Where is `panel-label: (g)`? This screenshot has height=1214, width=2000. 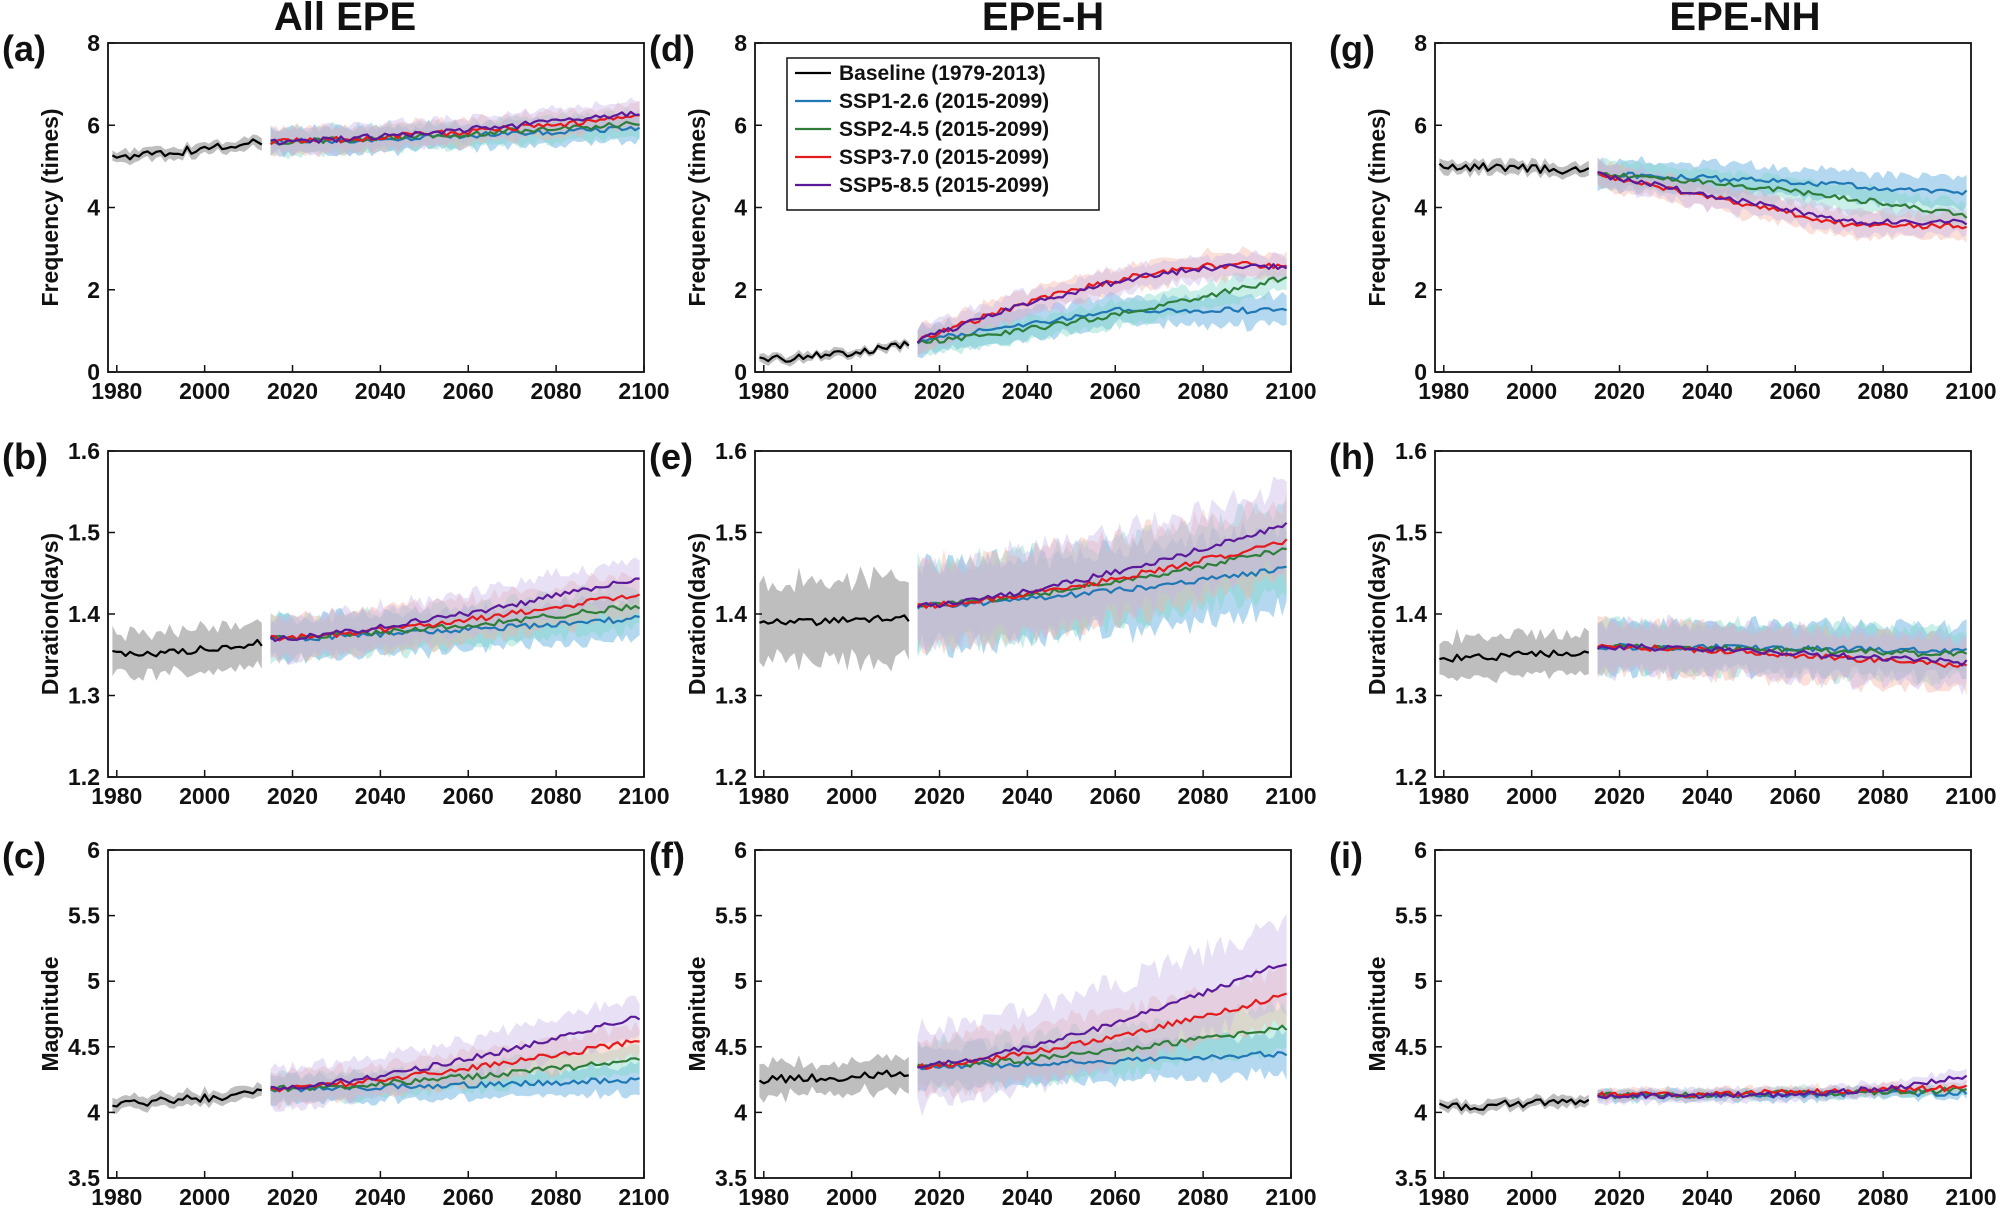
panel-label: (g) is located at coordinates (1352, 48).